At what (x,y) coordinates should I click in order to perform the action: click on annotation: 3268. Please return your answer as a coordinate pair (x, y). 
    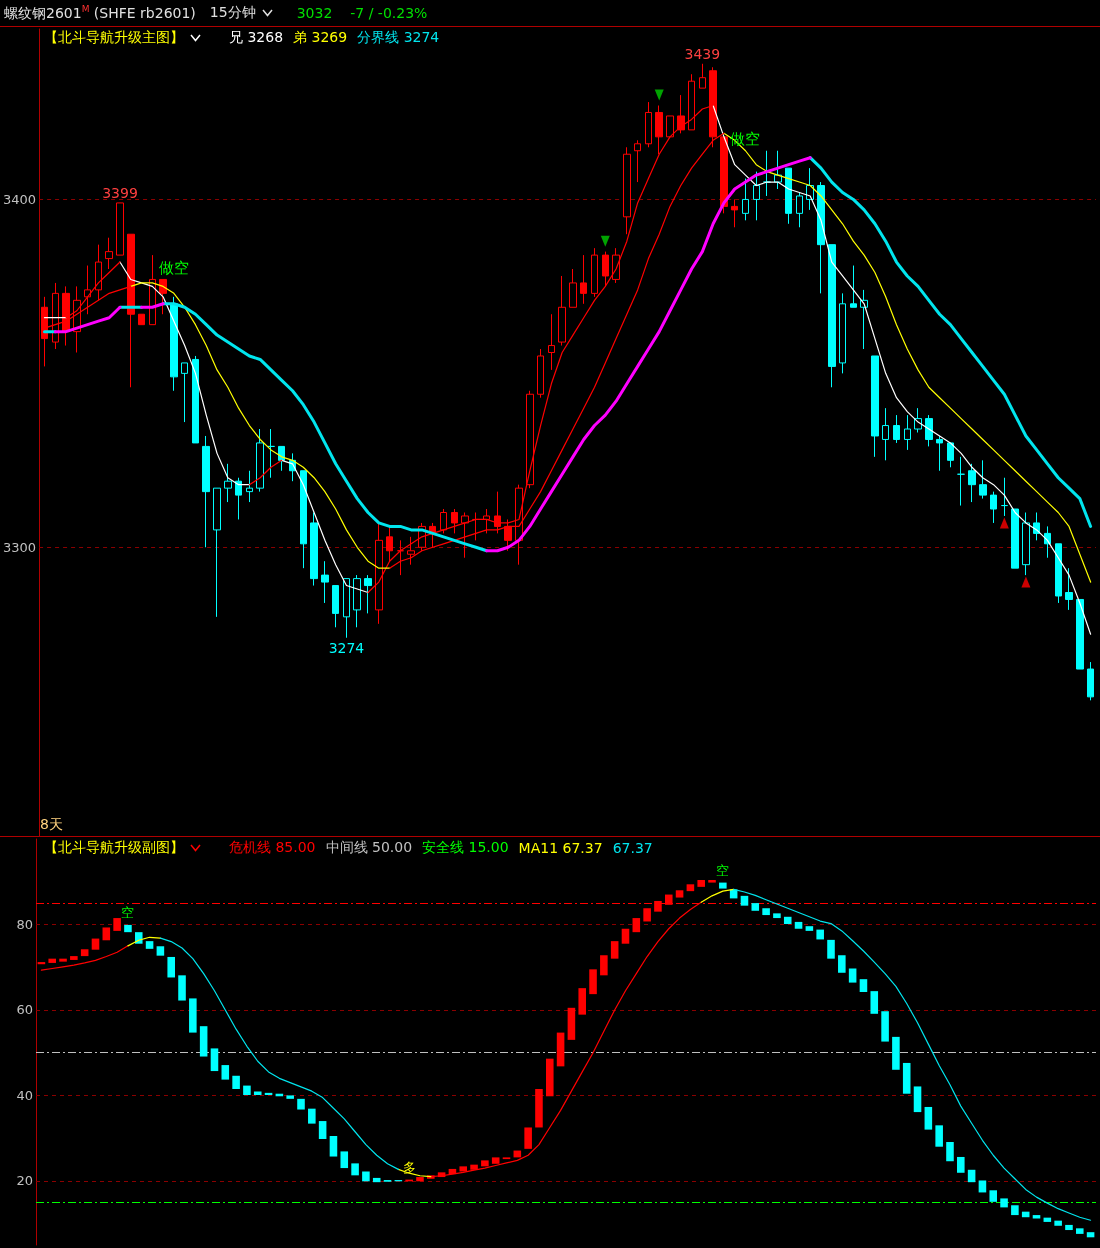
    Looking at the image, I should click on (265, 37).